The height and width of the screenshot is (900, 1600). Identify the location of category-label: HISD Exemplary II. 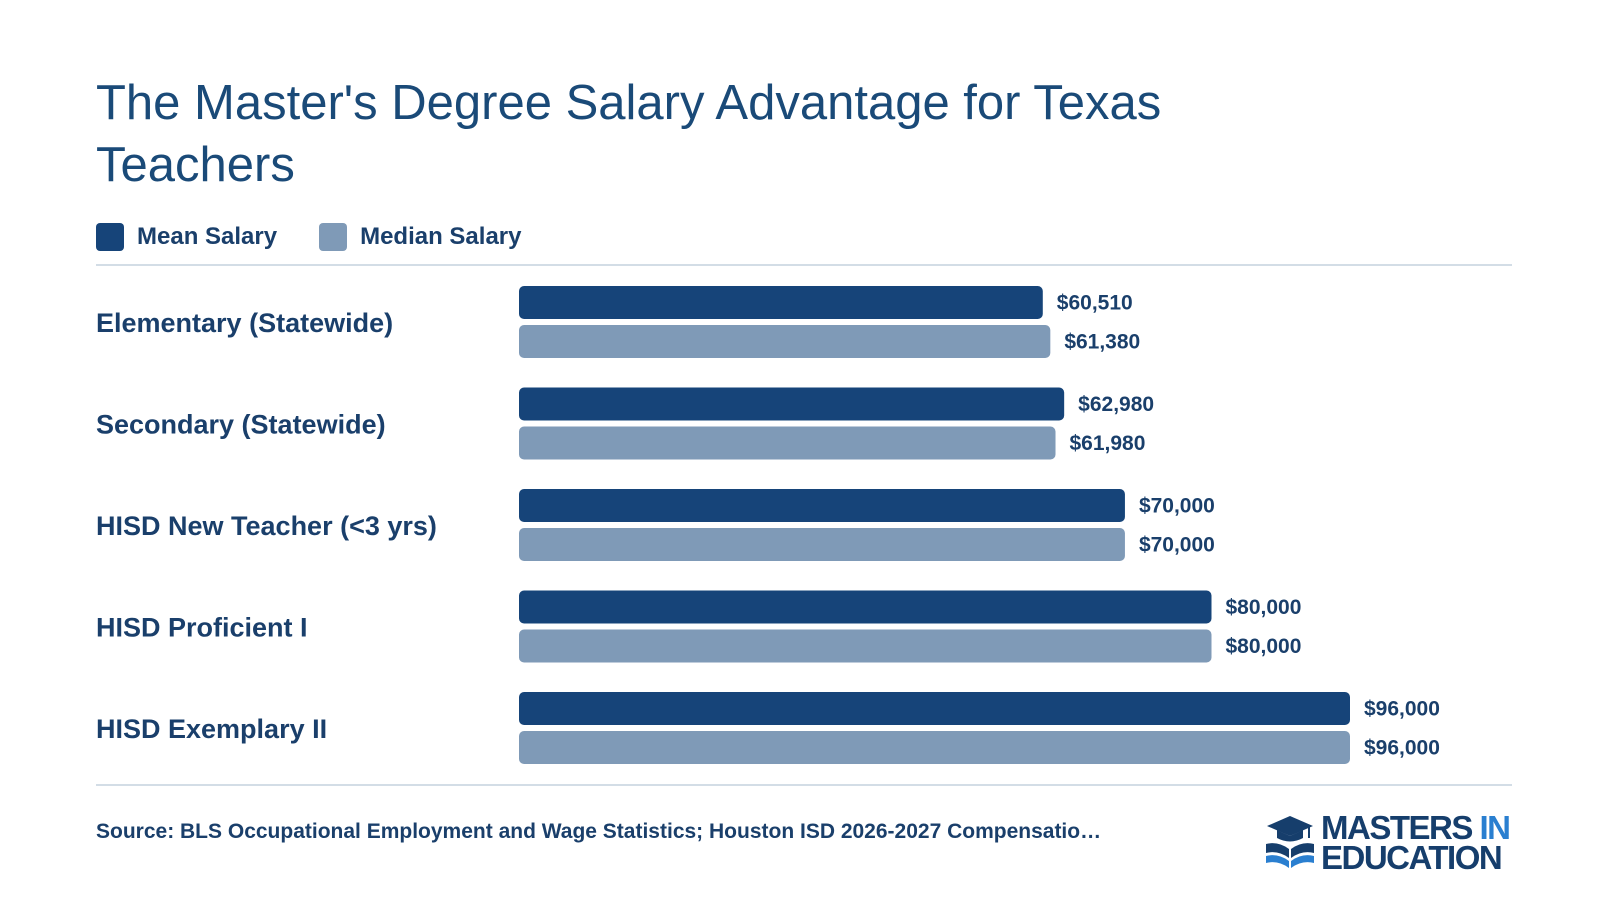
(211, 729).